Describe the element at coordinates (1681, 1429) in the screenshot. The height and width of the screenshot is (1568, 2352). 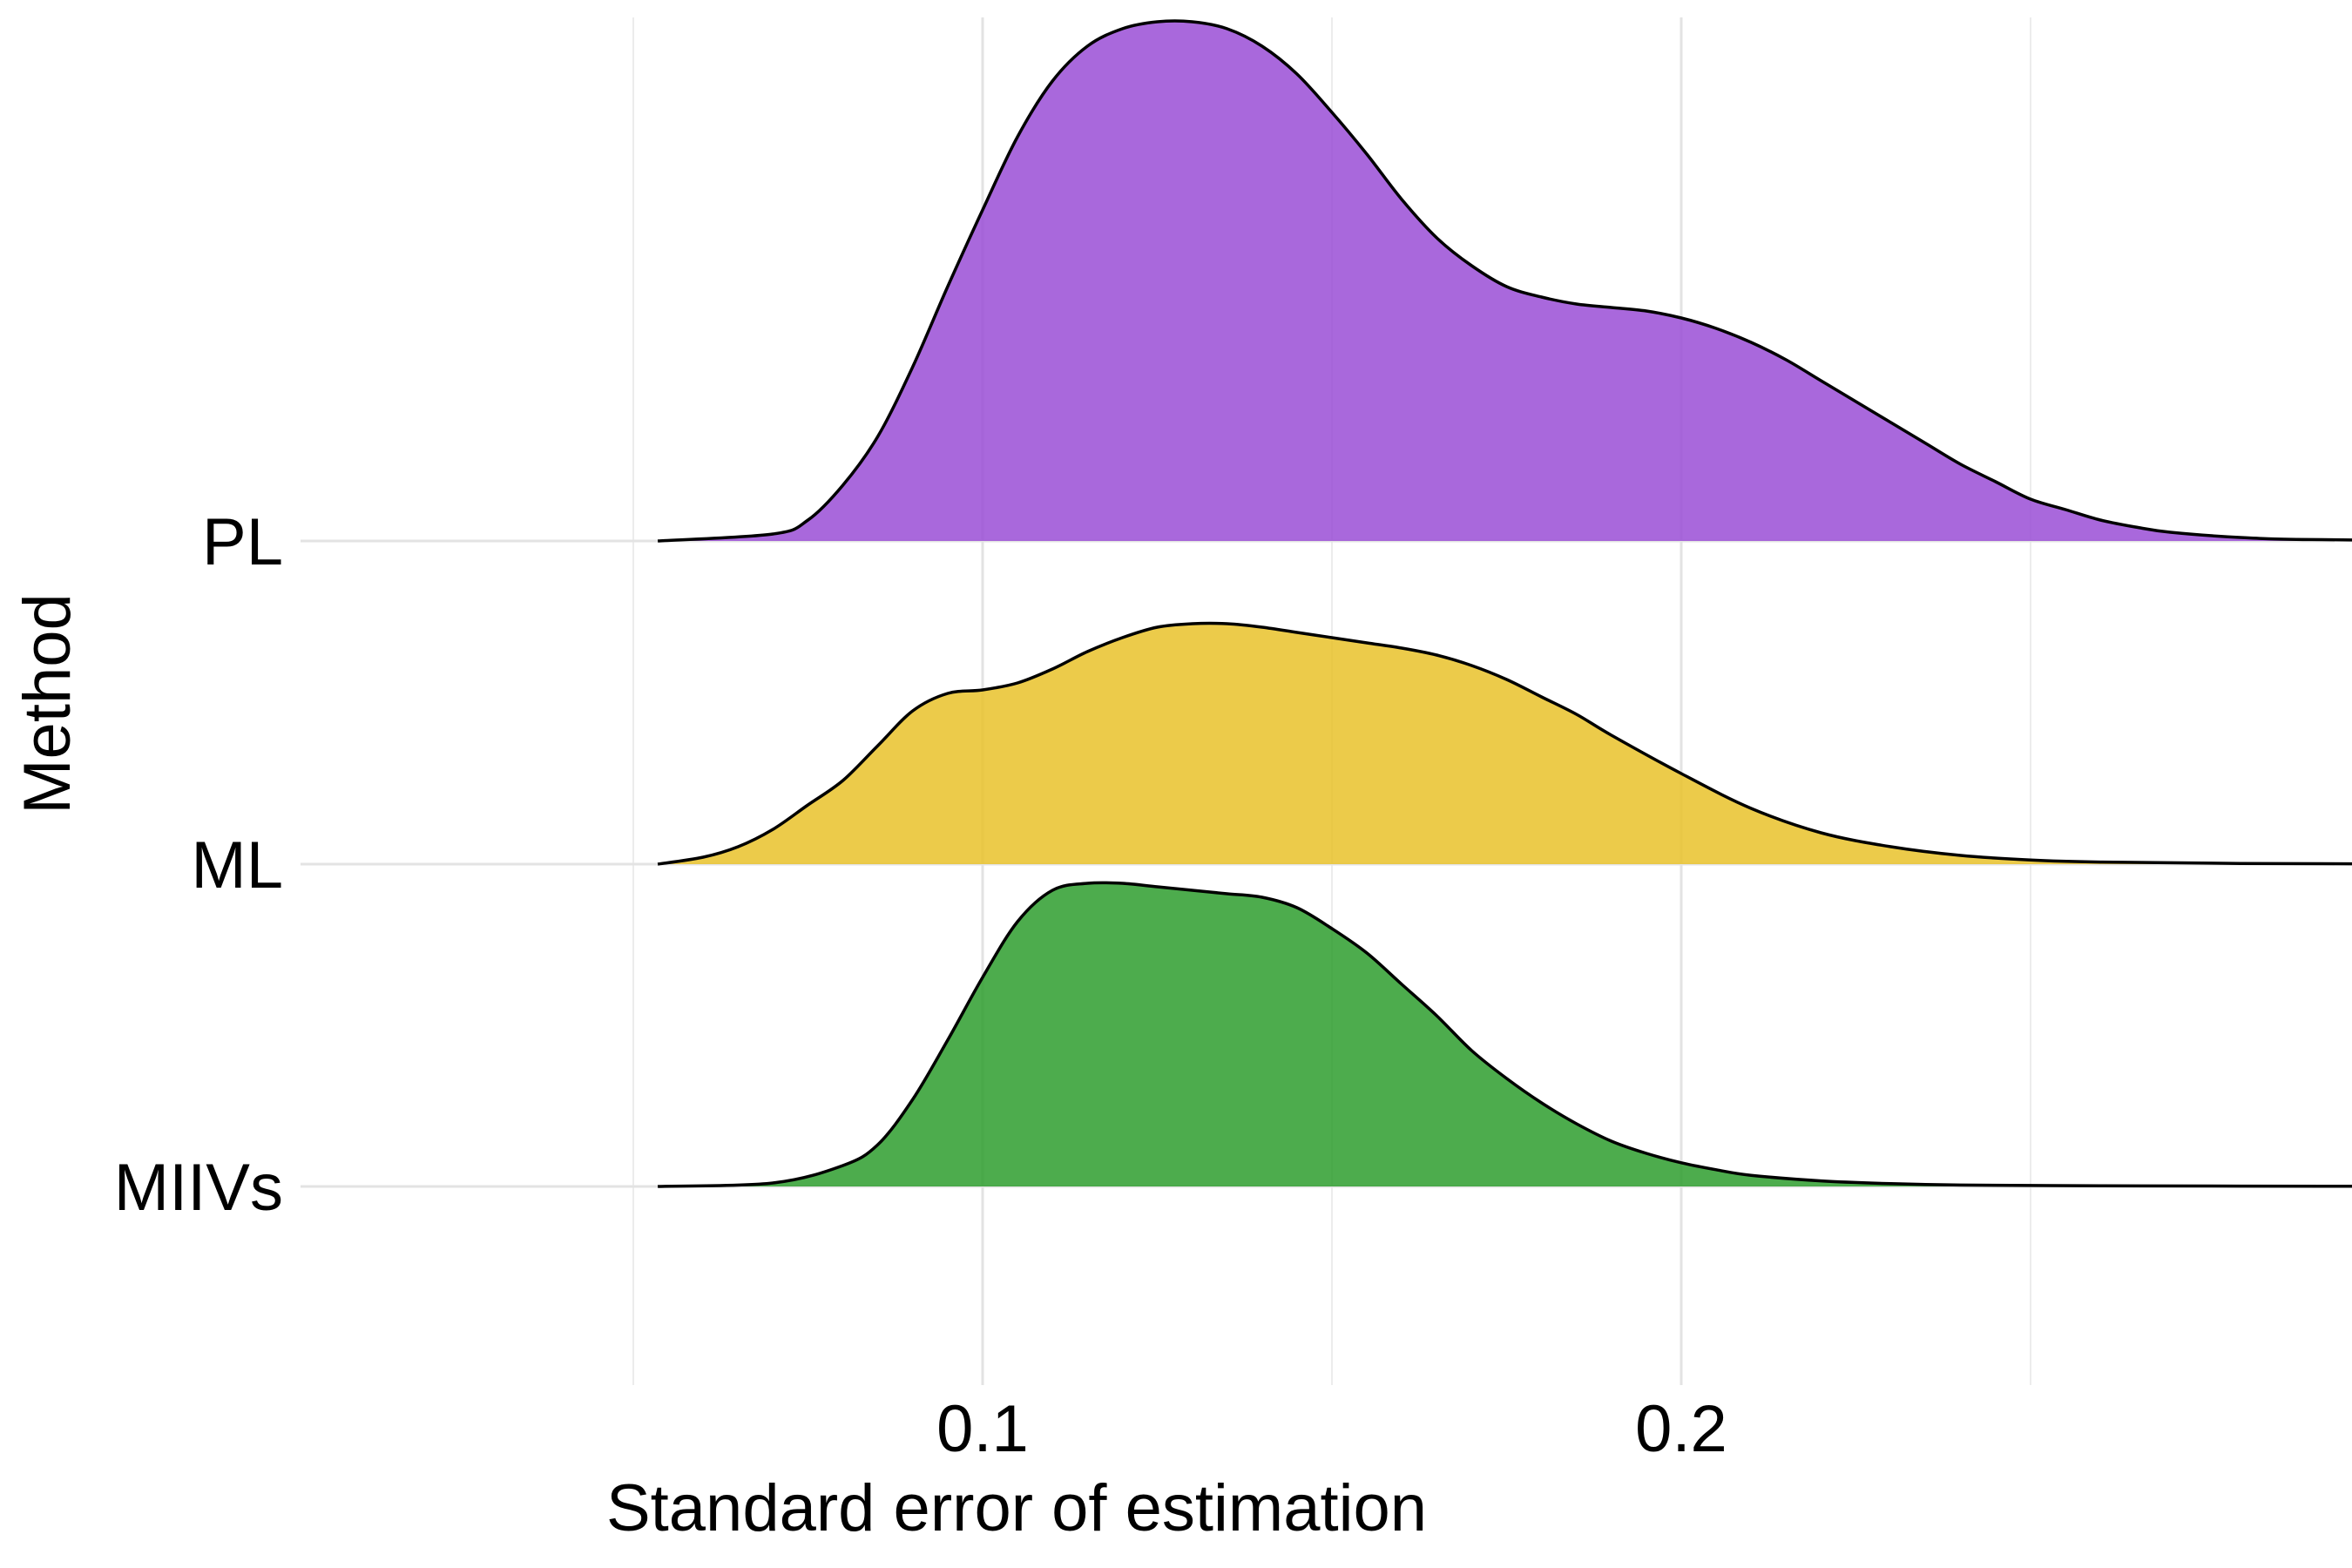
I see `x-tick-label: 0.2` at that location.